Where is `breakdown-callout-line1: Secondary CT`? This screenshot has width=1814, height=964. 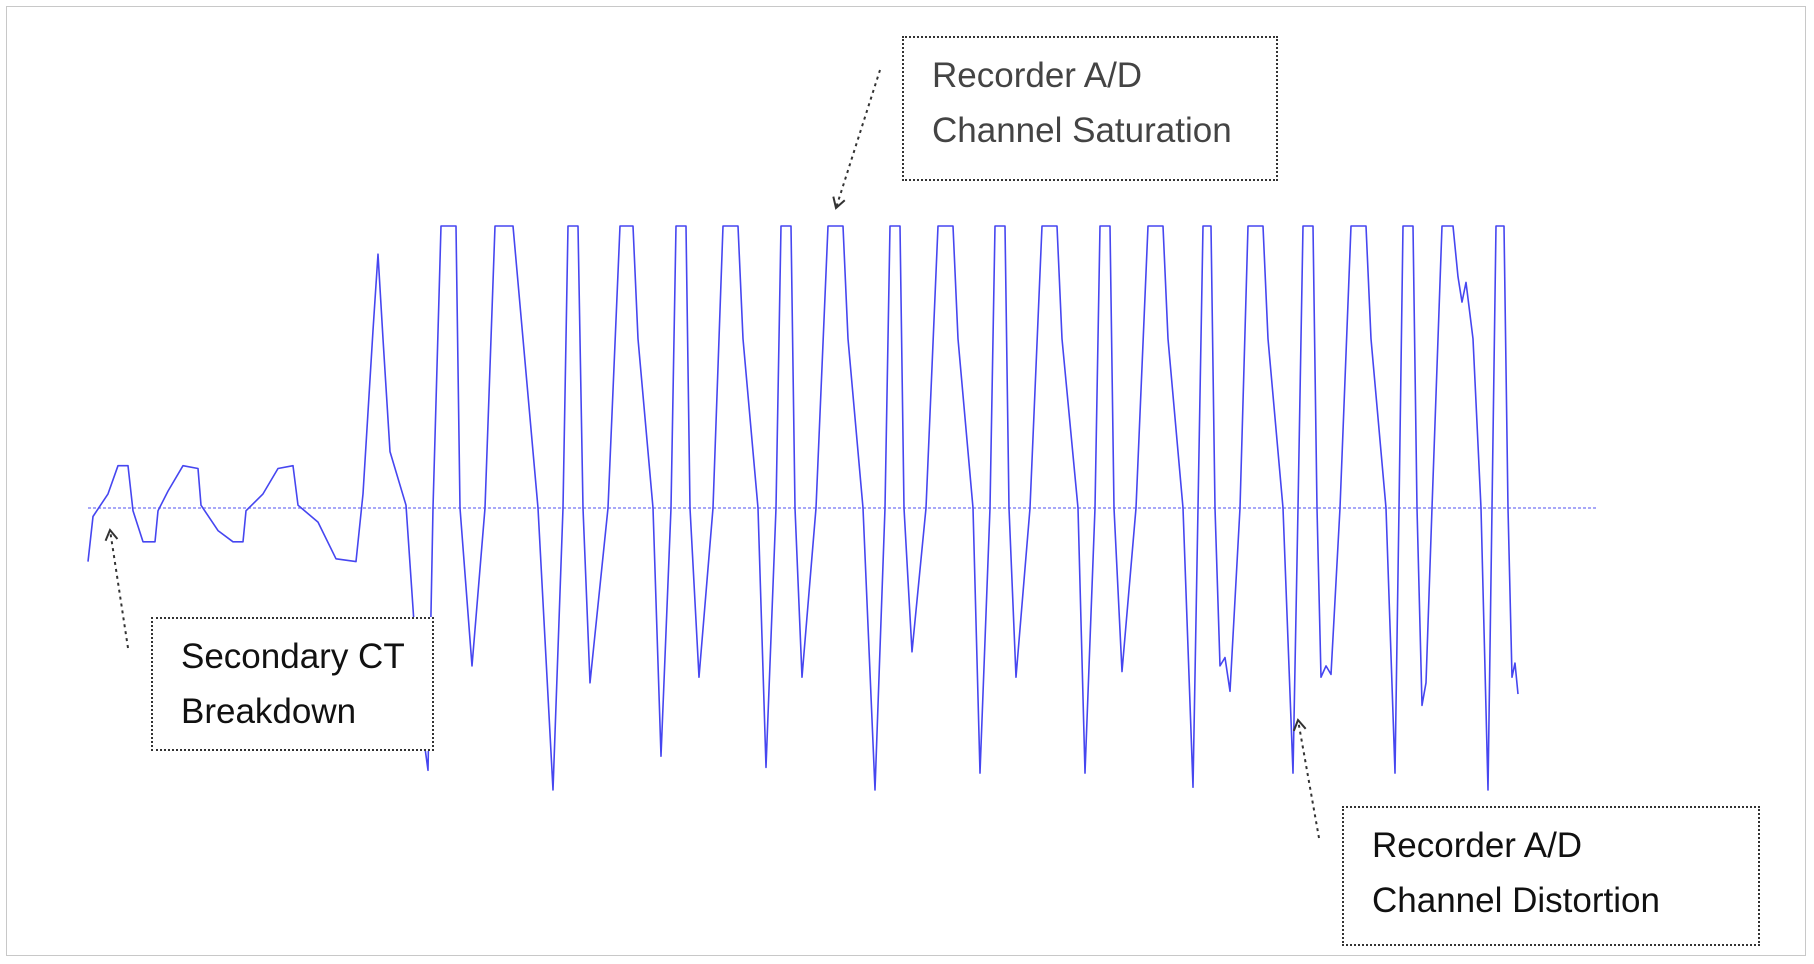
breakdown-callout-line1: Secondary CT is located at coordinates (293, 656).